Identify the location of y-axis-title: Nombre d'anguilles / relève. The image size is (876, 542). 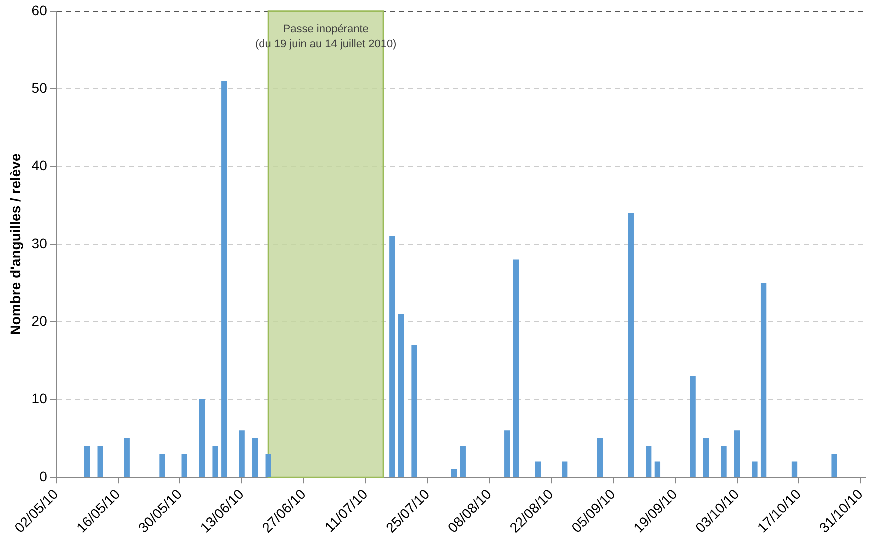
(15, 245).